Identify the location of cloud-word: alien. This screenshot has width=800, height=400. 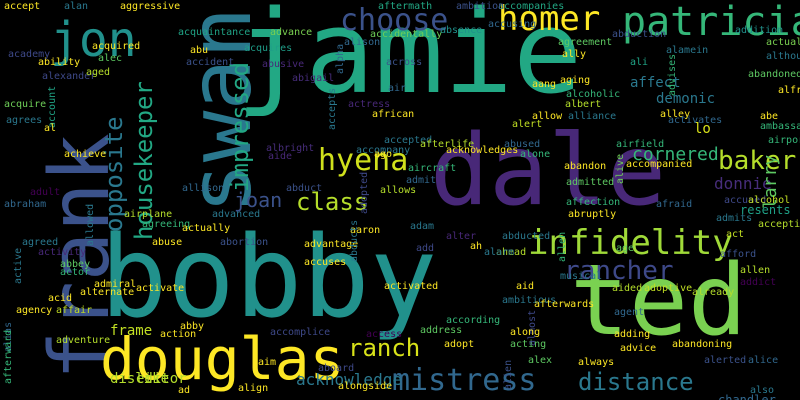
(508, 374).